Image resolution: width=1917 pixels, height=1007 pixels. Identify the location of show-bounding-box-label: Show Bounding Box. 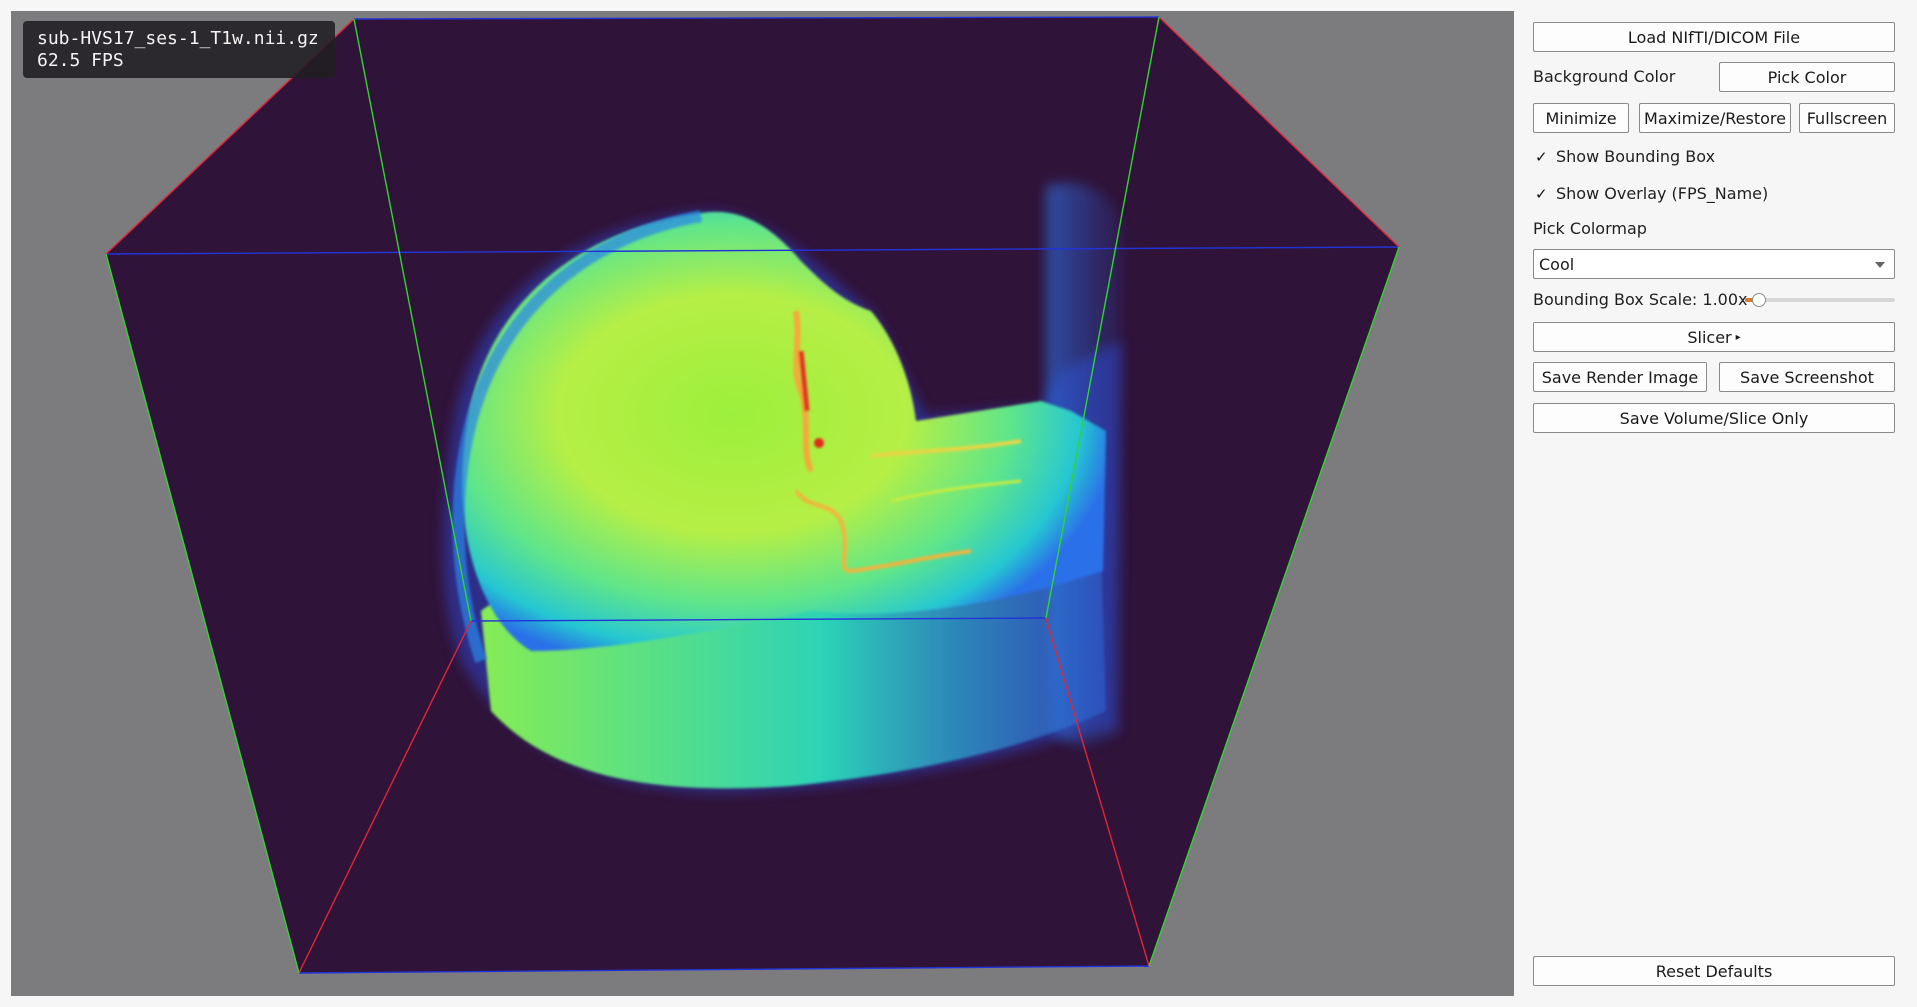
(1636, 156).